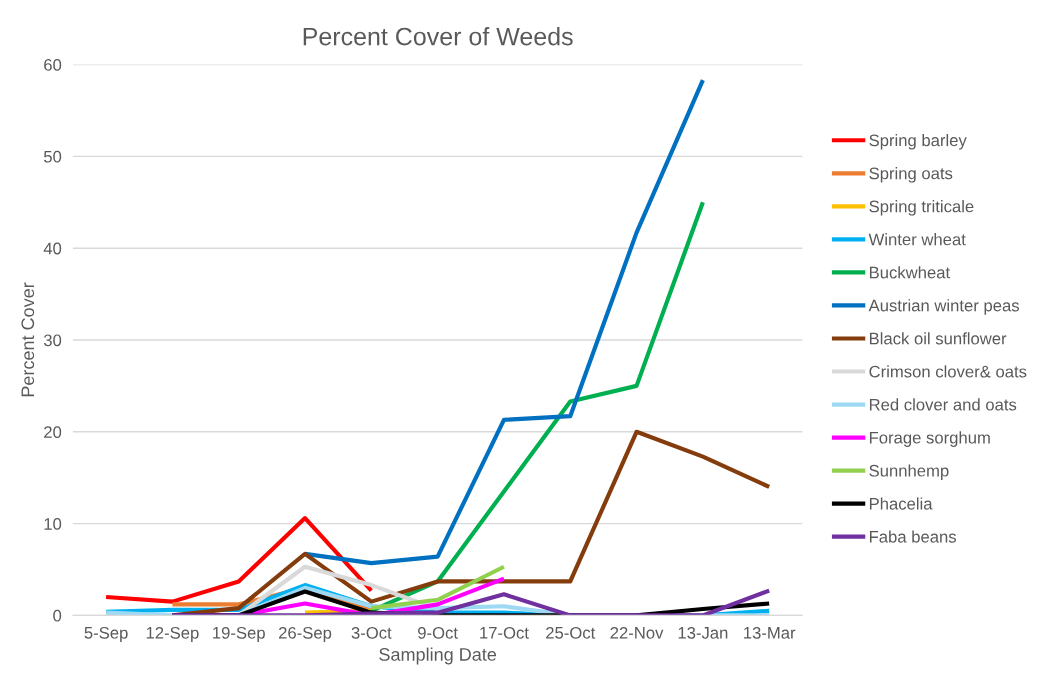  What do you see at coordinates (918, 142) in the screenshot?
I see `legend-label: Spring barley` at bounding box center [918, 142].